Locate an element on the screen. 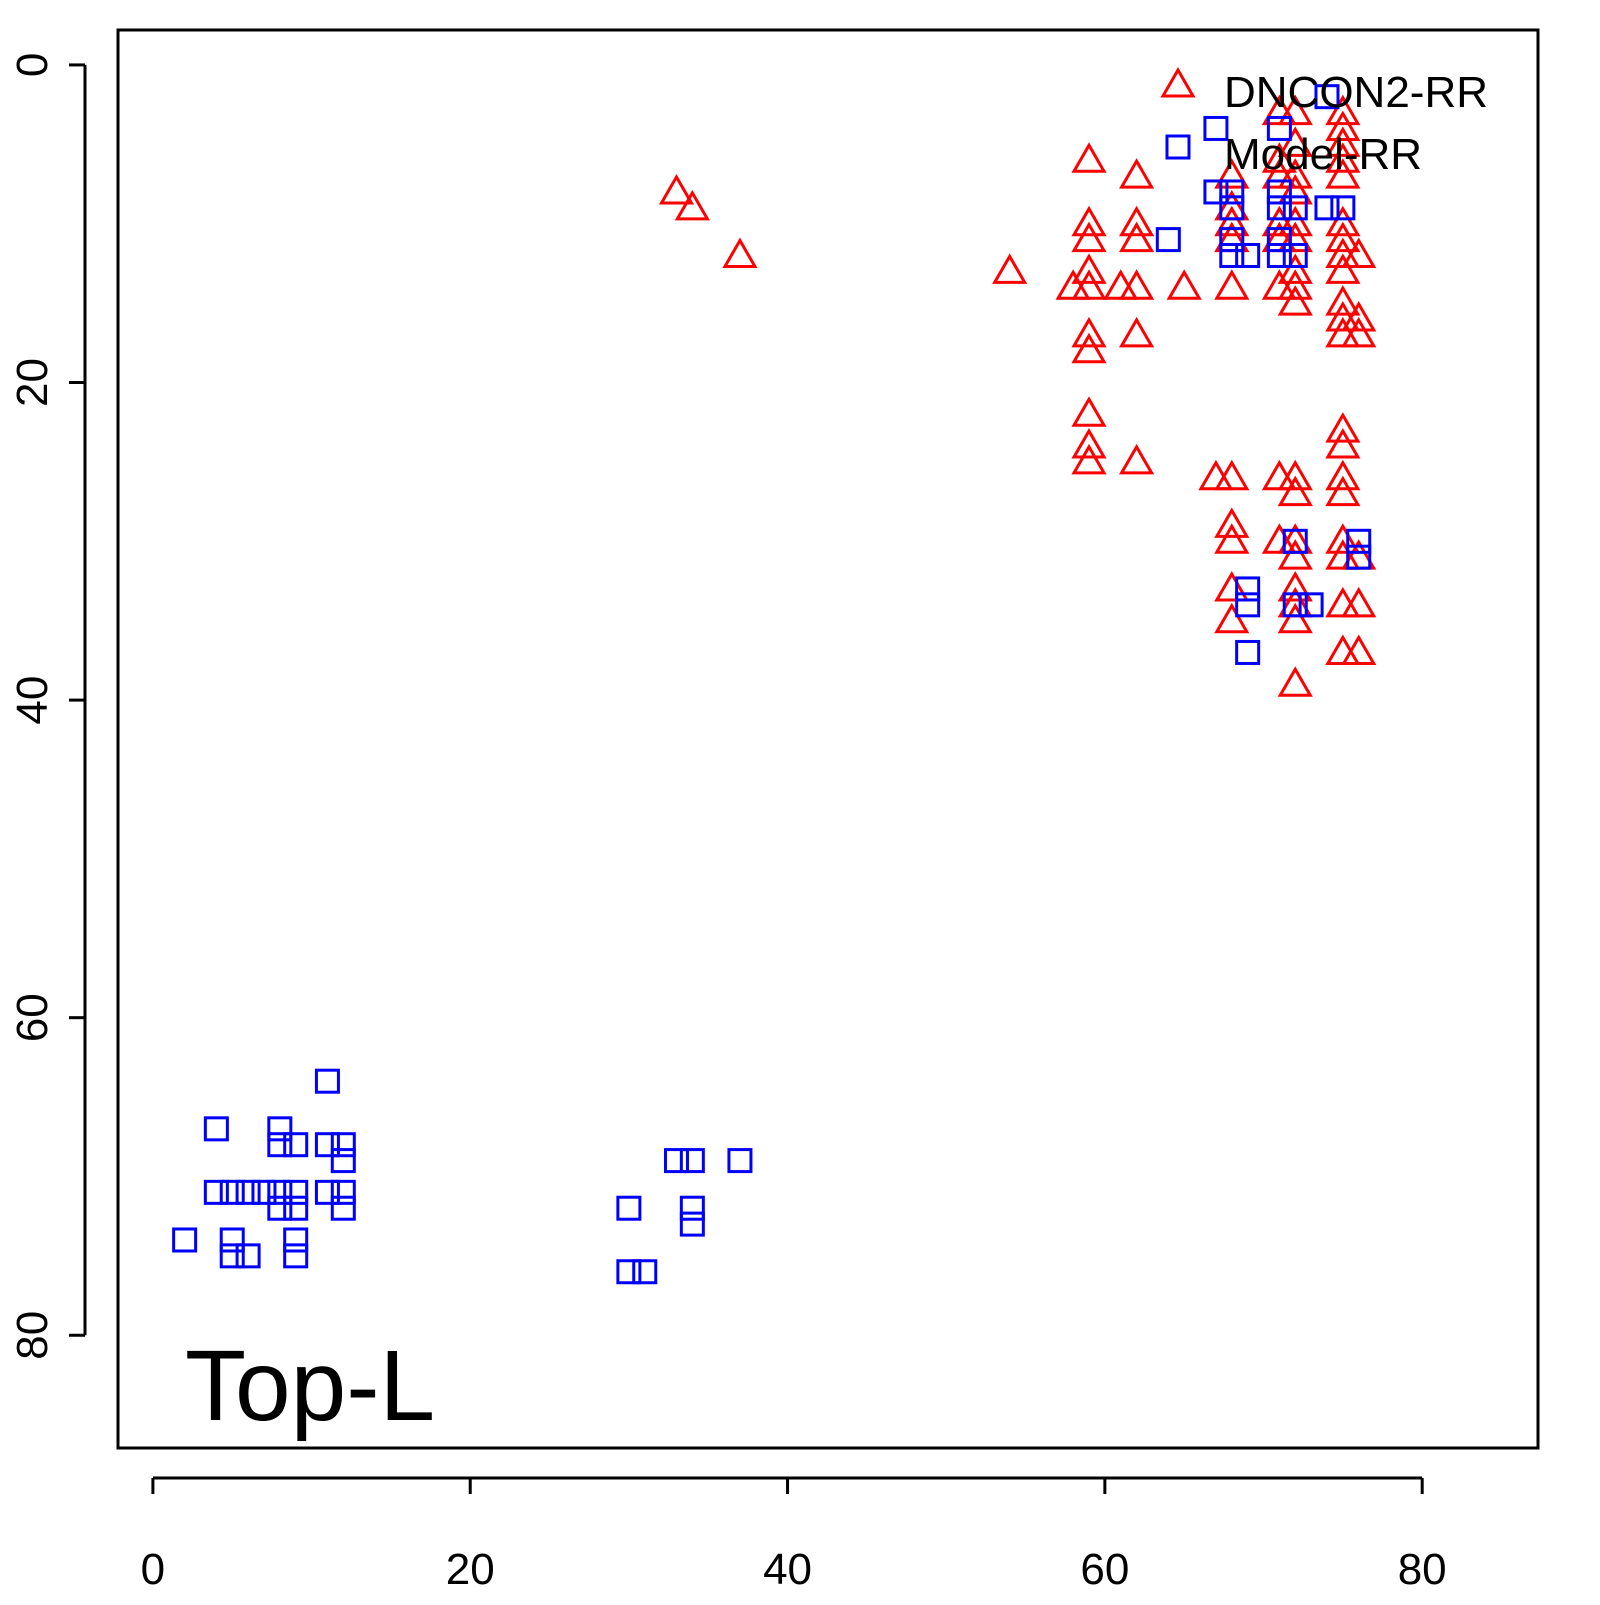  legend-label: Model-RR is located at coordinates (1323, 154).